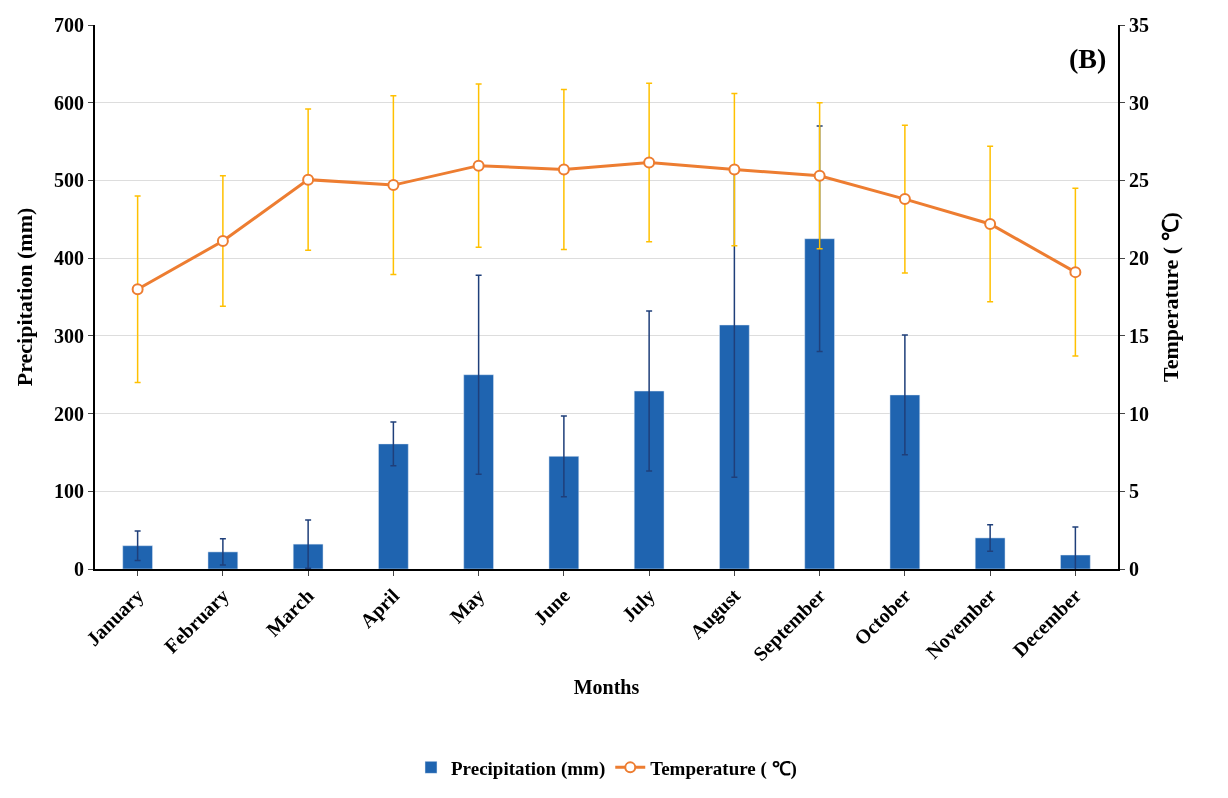  Describe the element at coordinates (1134, 569) in the screenshot. I see `y2-tick-label: 0` at that location.